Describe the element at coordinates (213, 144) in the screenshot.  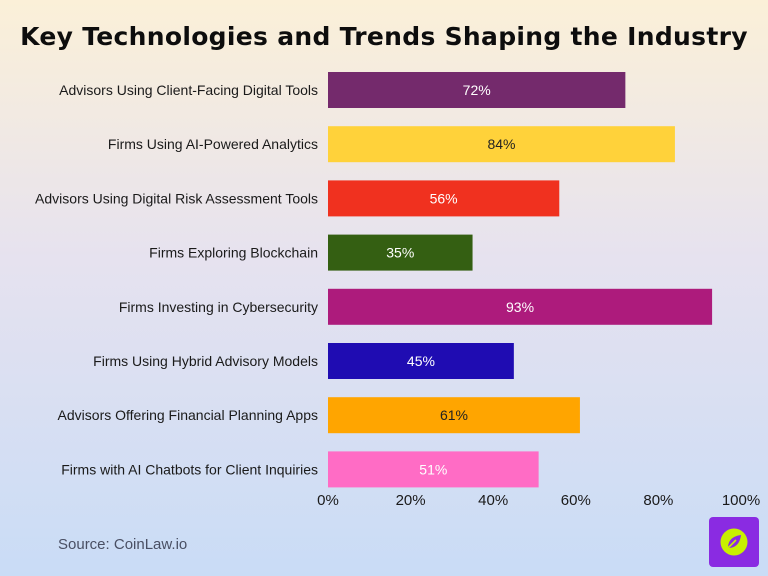
I see `category-label: Firms Using AI-Powered Analytics` at that location.